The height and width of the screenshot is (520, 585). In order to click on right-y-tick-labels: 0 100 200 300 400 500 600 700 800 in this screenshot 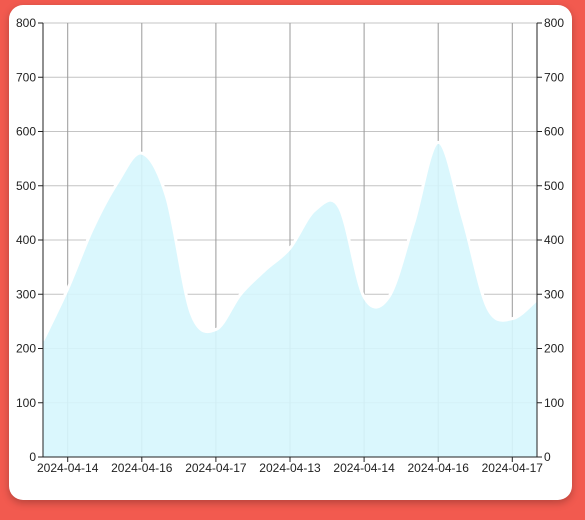, I will do `click(554, 240)`.